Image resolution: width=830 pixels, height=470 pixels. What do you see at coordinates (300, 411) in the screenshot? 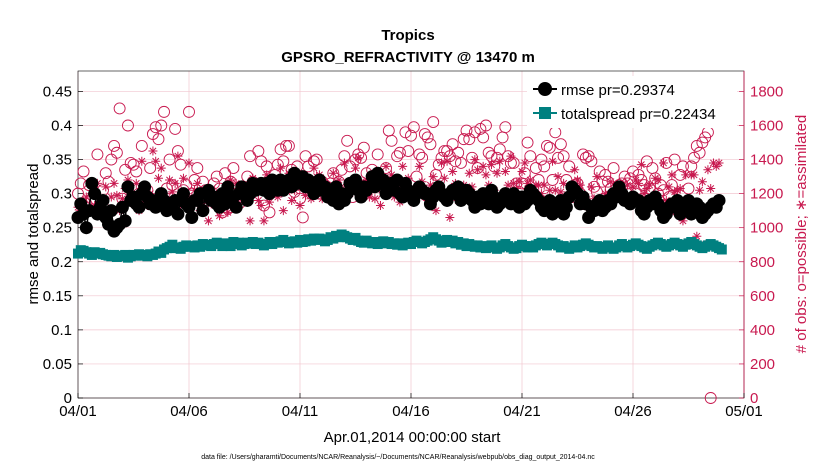
I see `x-tick-label: 04/11` at bounding box center [300, 411].